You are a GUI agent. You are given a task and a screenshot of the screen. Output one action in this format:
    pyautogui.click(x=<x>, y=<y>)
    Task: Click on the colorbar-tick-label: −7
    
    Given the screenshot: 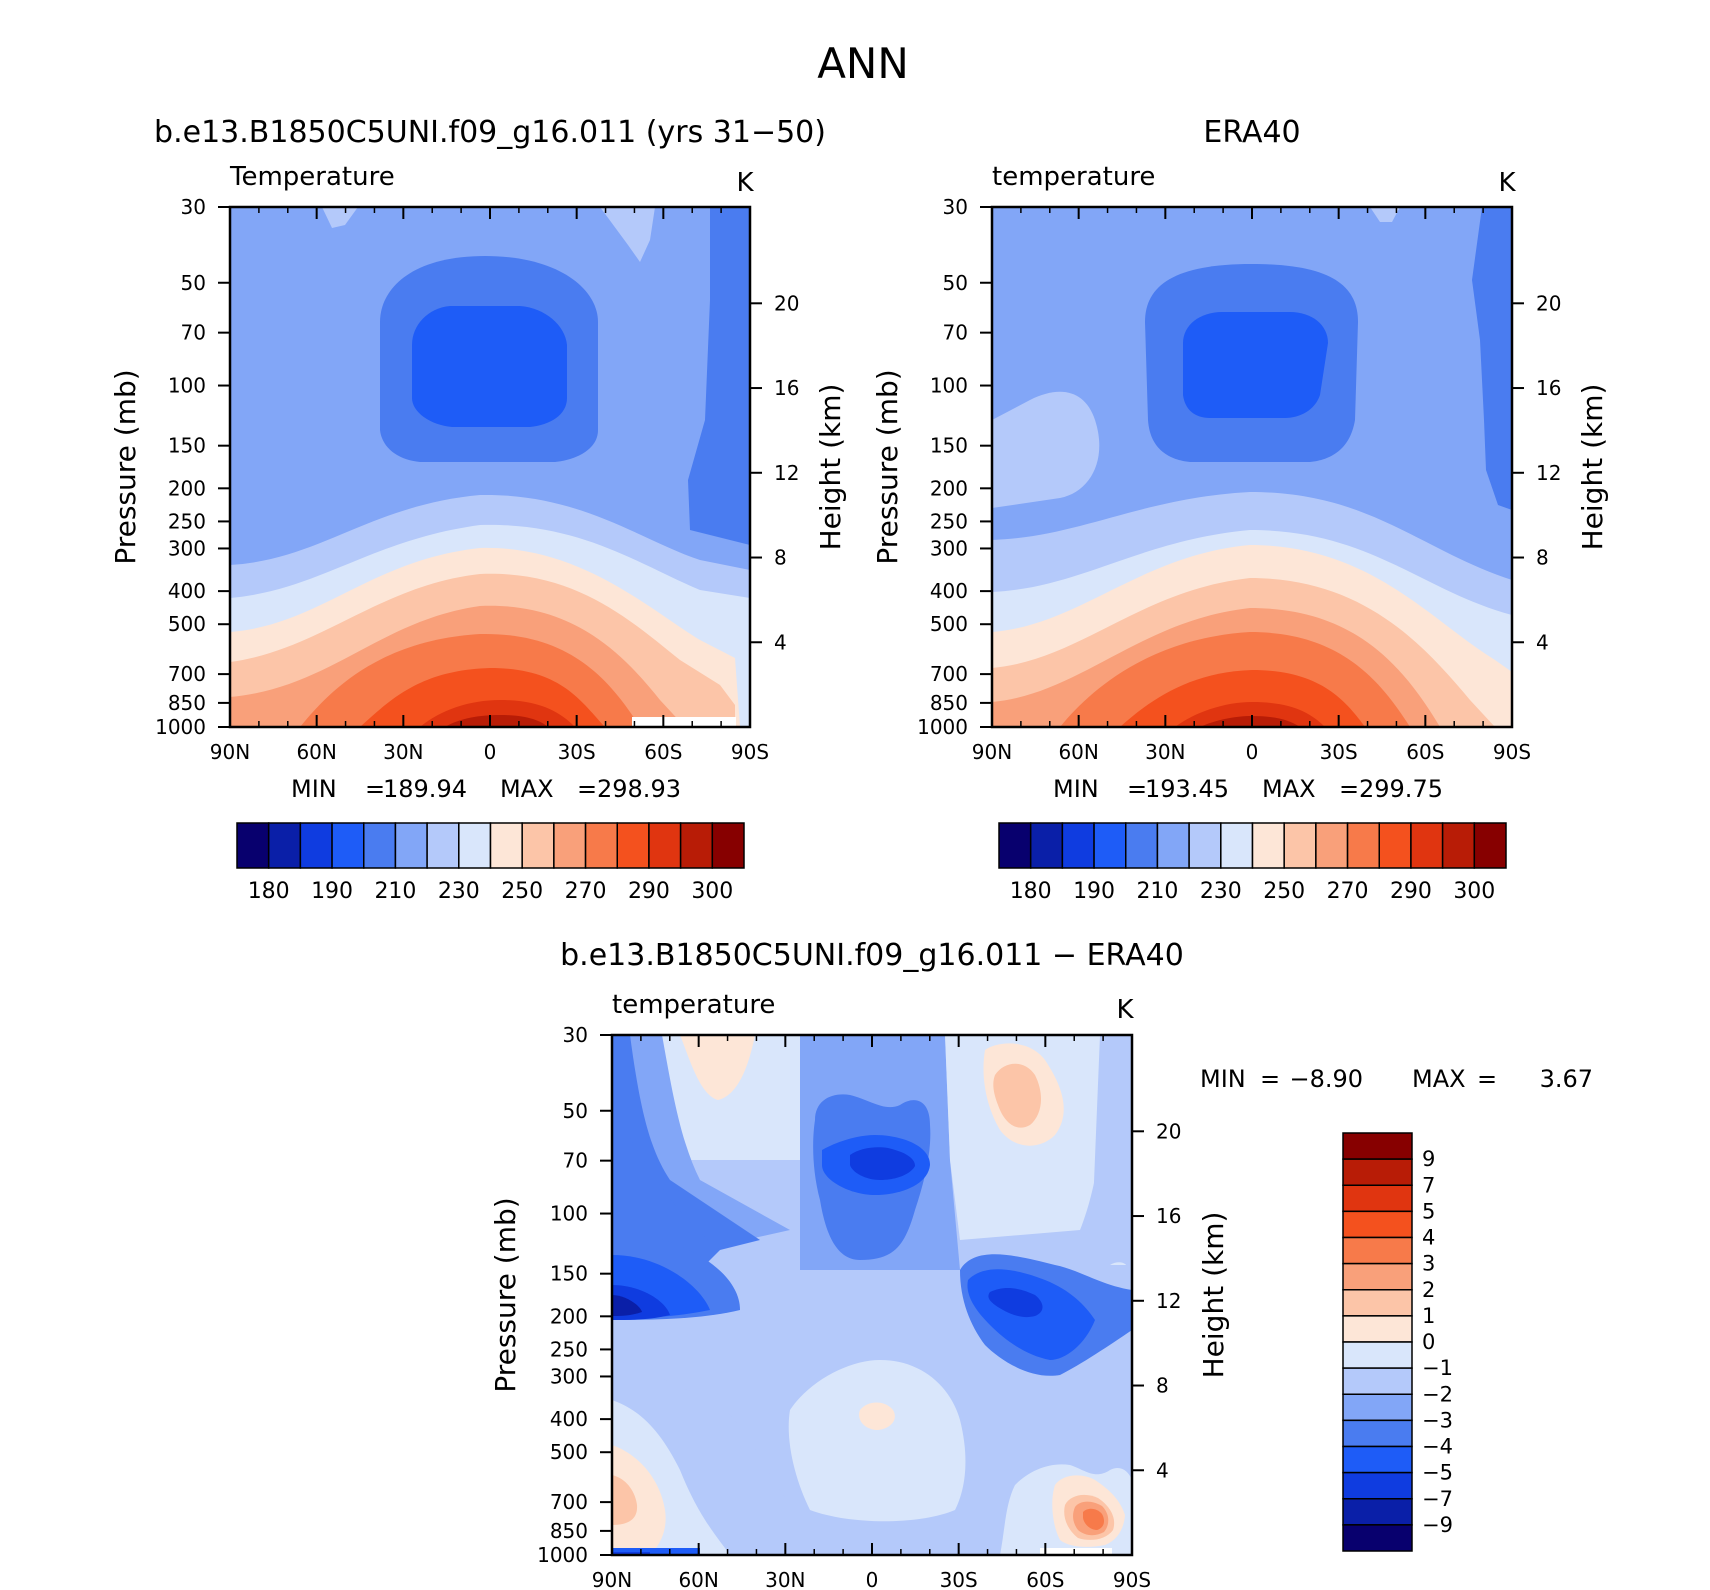 What is the action you would take?
    pyautogui.click(x=1437, y=1499)
    